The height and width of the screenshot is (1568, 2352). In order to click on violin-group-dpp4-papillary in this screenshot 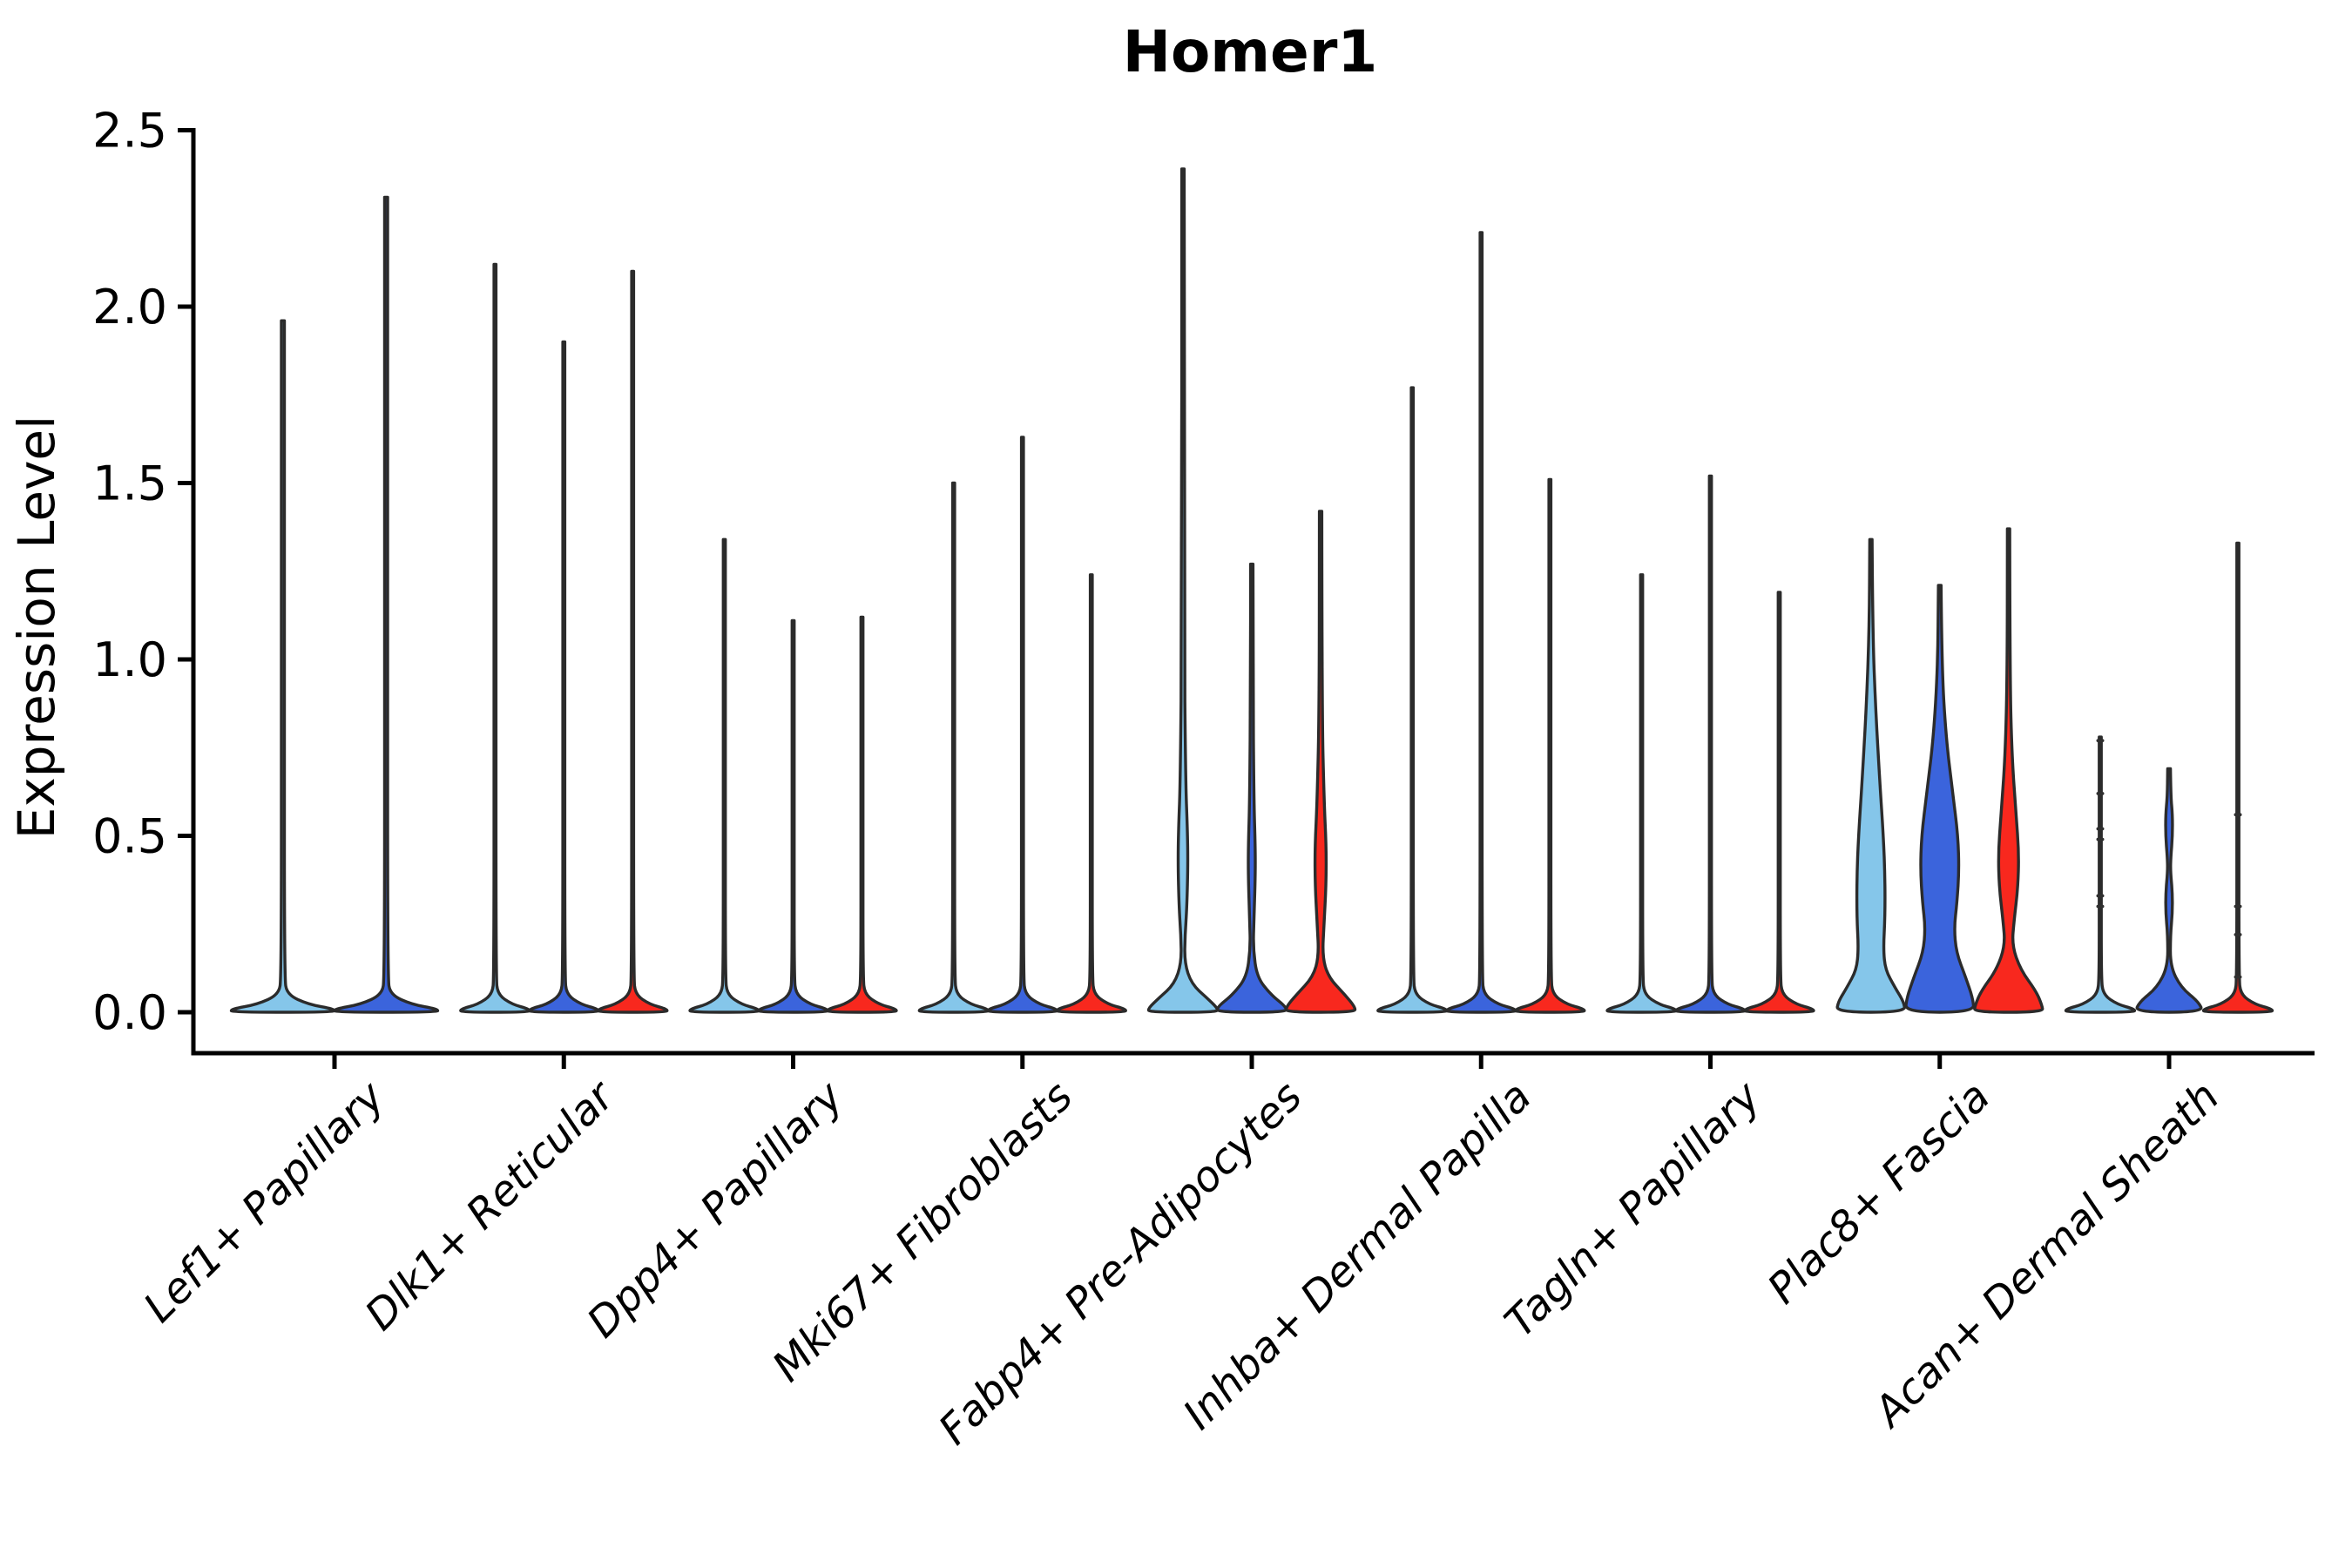, I will do `click(793, 775)`.